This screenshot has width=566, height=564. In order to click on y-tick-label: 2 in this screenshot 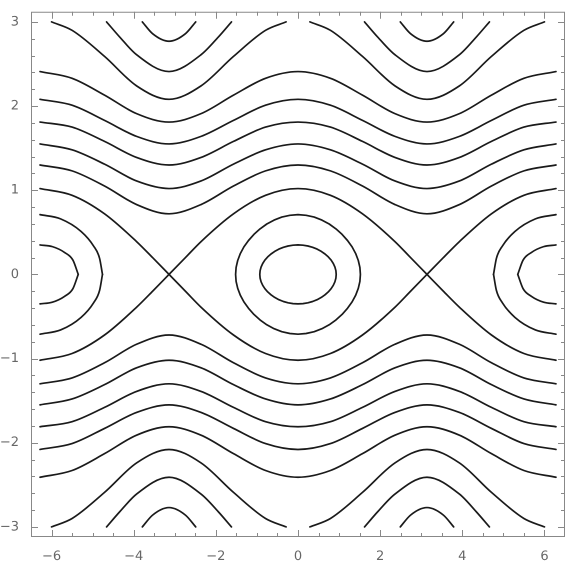, I will do `click(14, 106)`.